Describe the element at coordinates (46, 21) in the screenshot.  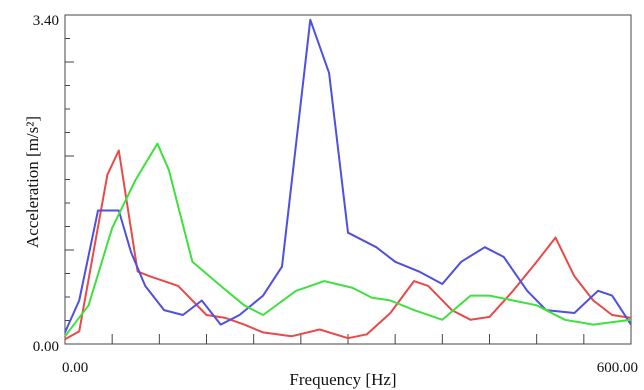
I see `y-tick-label-max: 3.40` at that location.